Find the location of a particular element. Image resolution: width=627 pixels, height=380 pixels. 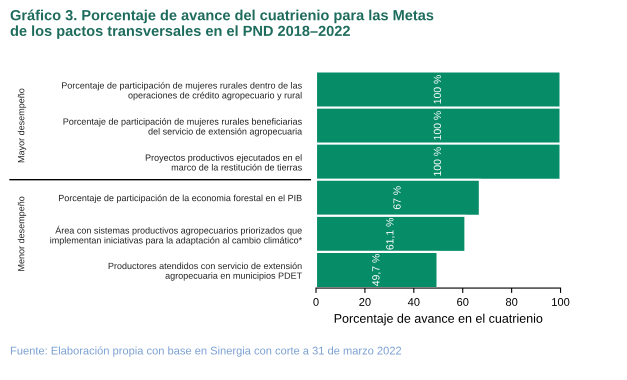

x-axis-title: Porcentaje de avance en el cuatrienio is located at coordinates (438, 320).